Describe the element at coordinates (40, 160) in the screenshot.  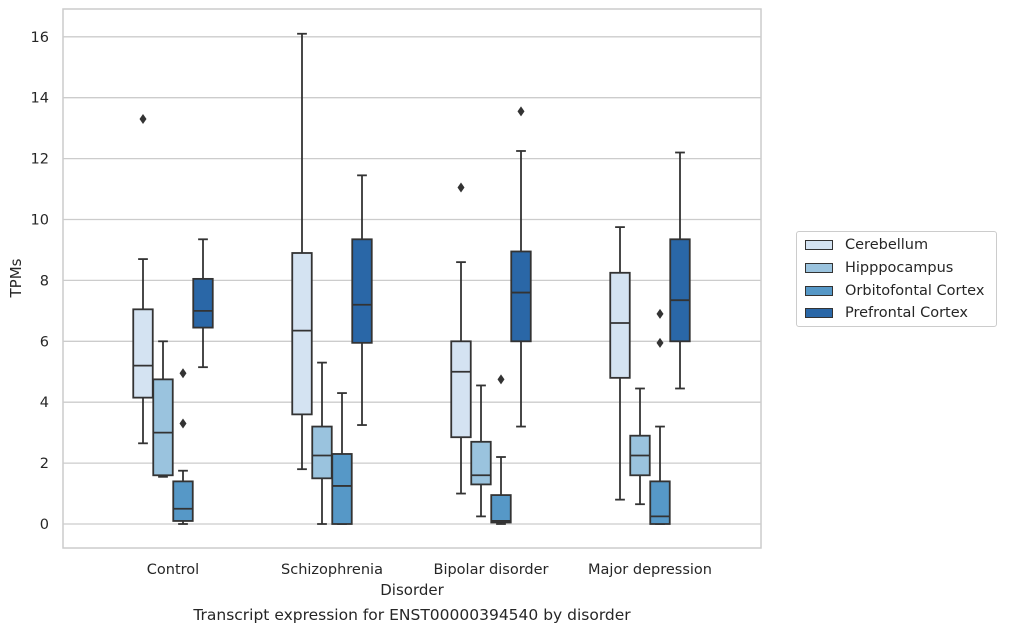
I see `y-tick-label-12: 12` at that location.